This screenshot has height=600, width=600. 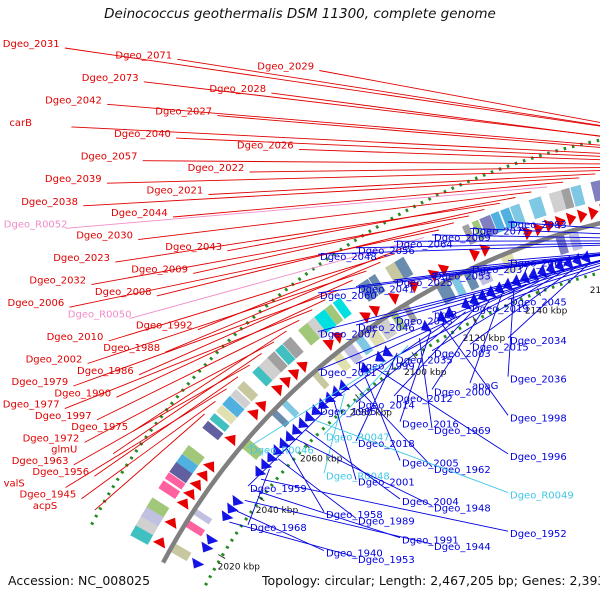 I want to click on gene-label-left: Dgeo_2008, so click(x=123, y=292).